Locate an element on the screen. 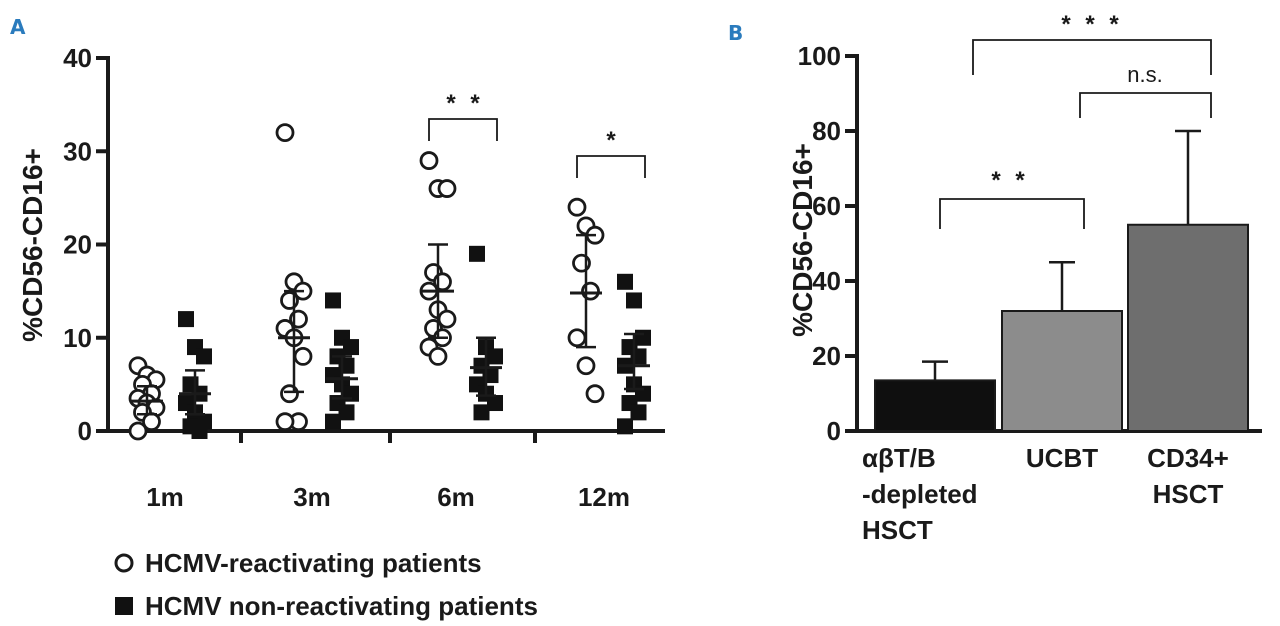  significance-label: * is located at coordinates (612, 140).